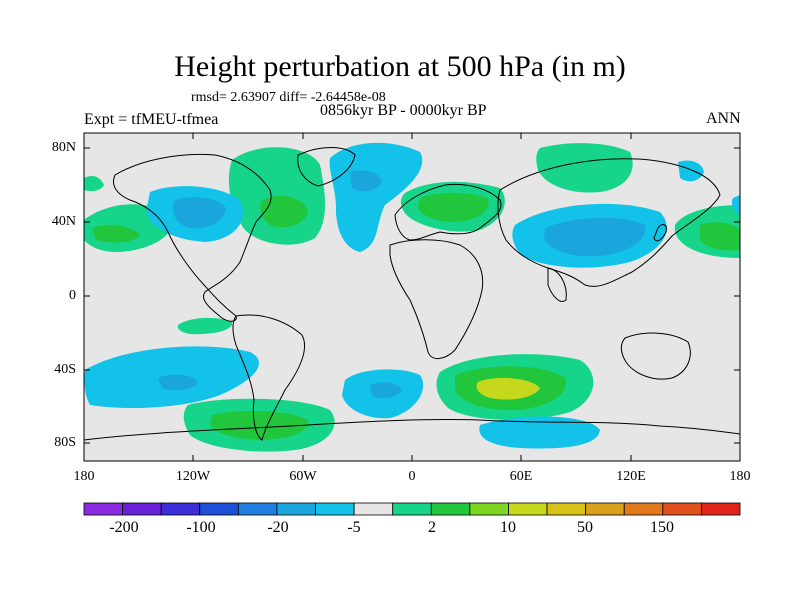 The width and height of the screenshot is (800, 600). I want to click on colorbar-label: -5, so click(354, 527).